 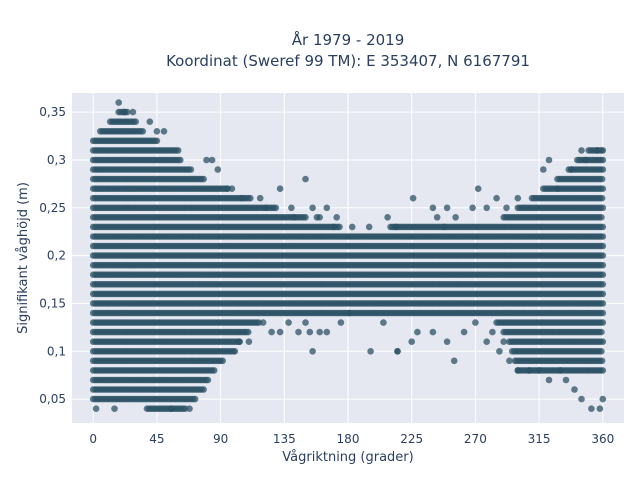 What do you see at coordinates (52, 303) in the screenshot?
I see `y-tick-label: 0,15` at bounding box center [52, 303].